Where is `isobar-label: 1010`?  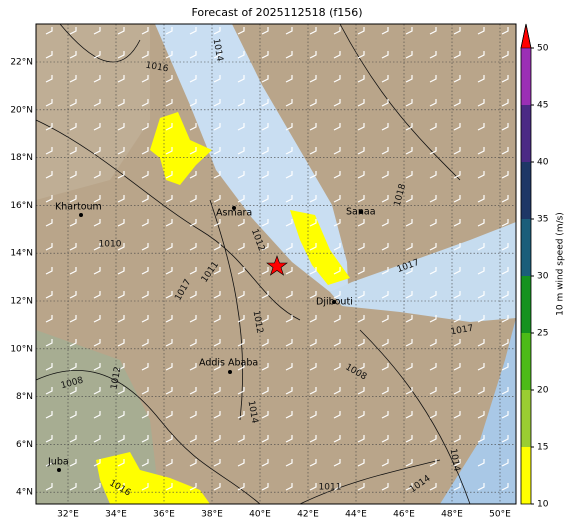 isobar-label: 1010 is located at coordinates (110, 245).